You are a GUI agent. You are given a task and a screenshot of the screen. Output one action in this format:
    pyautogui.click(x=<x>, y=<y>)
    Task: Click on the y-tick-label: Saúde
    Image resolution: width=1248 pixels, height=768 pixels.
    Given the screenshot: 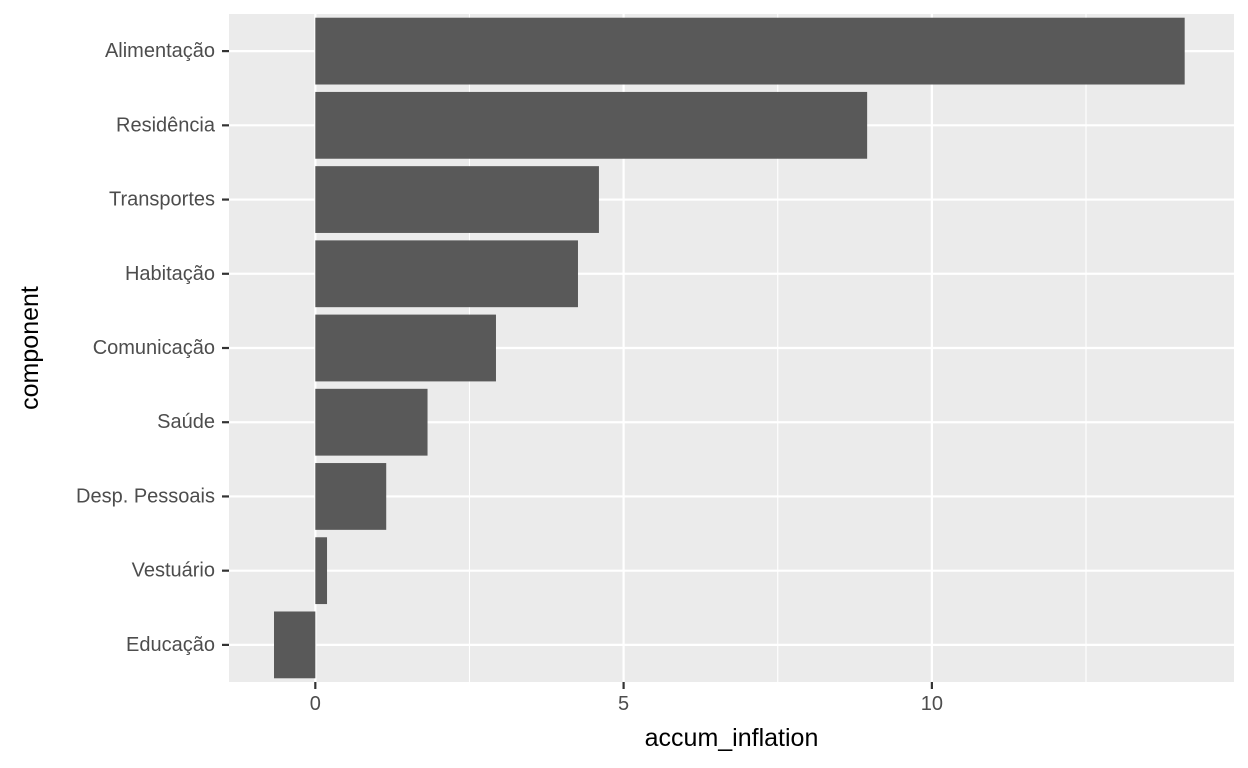 What is the action you would take?
    pyautogui.click(x=186, y=422)
    